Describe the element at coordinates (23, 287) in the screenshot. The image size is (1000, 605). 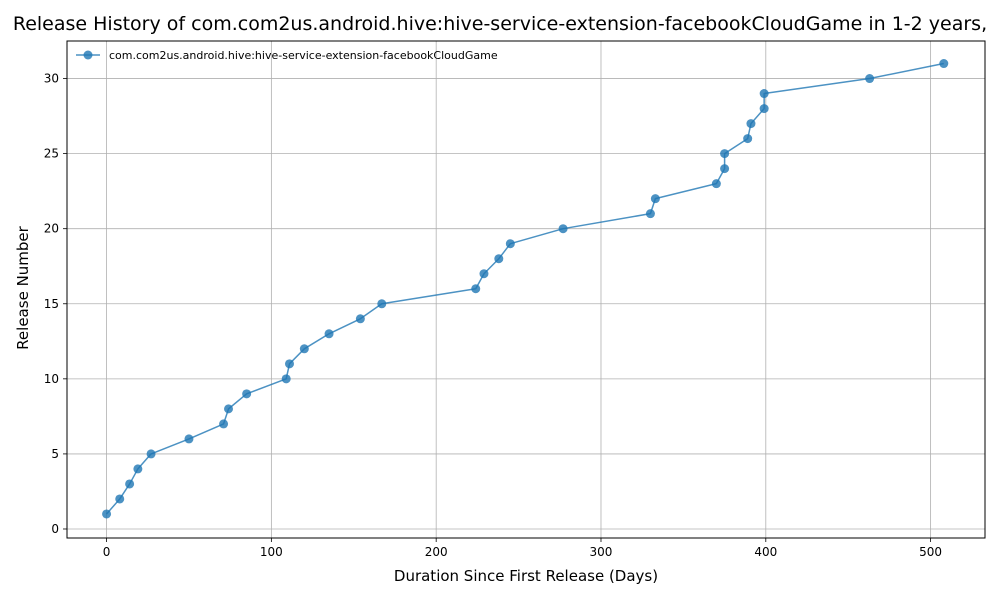
I see `y-axis-label: Release Number` at that location.